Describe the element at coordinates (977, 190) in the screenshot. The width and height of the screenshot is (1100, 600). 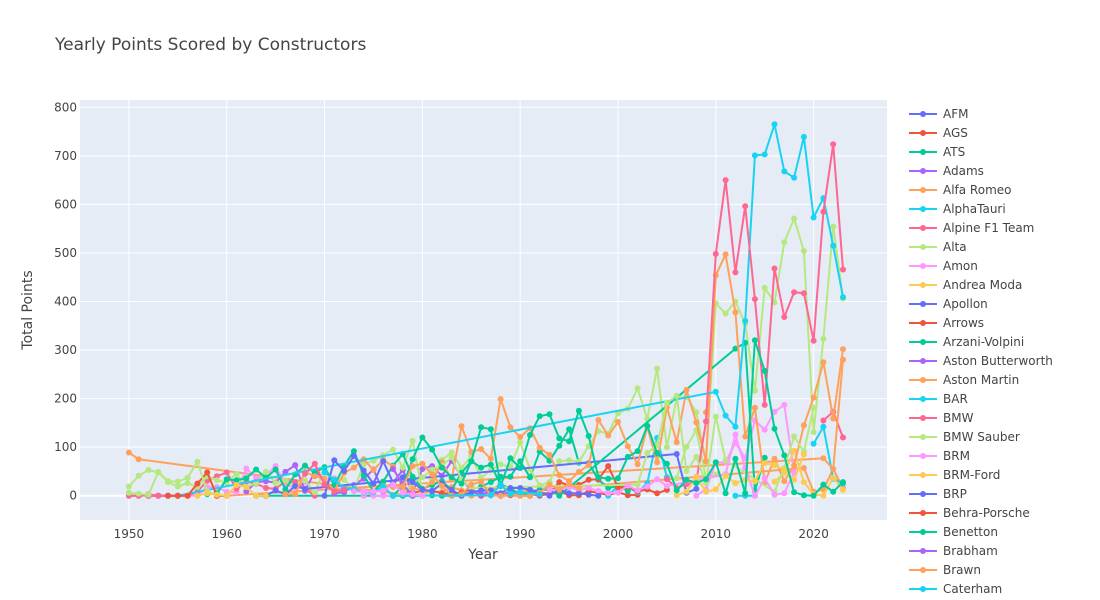
I see `legend-label: Alfa Romeo` at that location.